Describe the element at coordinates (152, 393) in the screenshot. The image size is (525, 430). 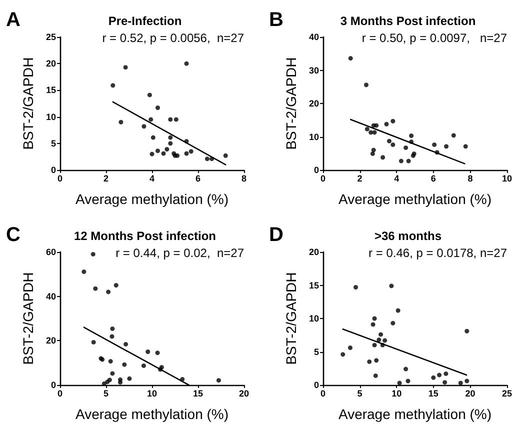
I see `x-tick-label: 10` at that location.